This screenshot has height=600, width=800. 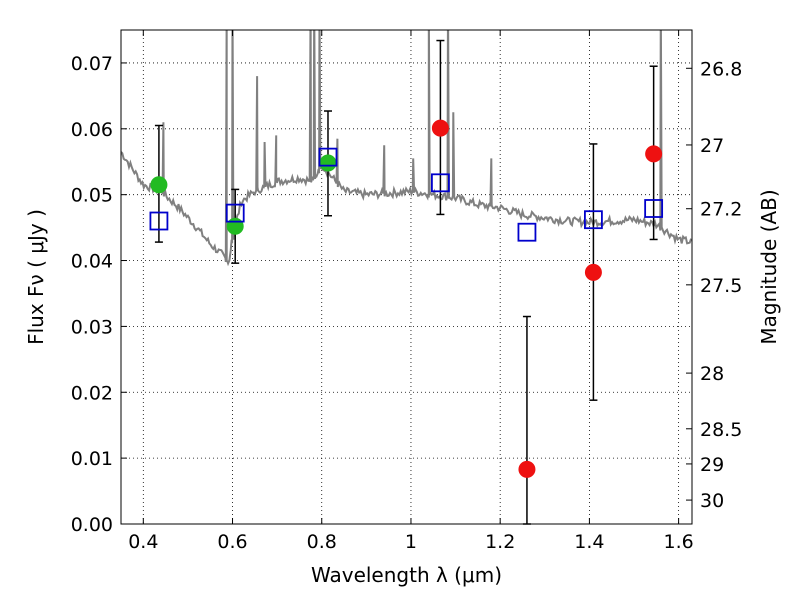 I want to click on right-tick-label: 26.8, so click(x=721, y=69).